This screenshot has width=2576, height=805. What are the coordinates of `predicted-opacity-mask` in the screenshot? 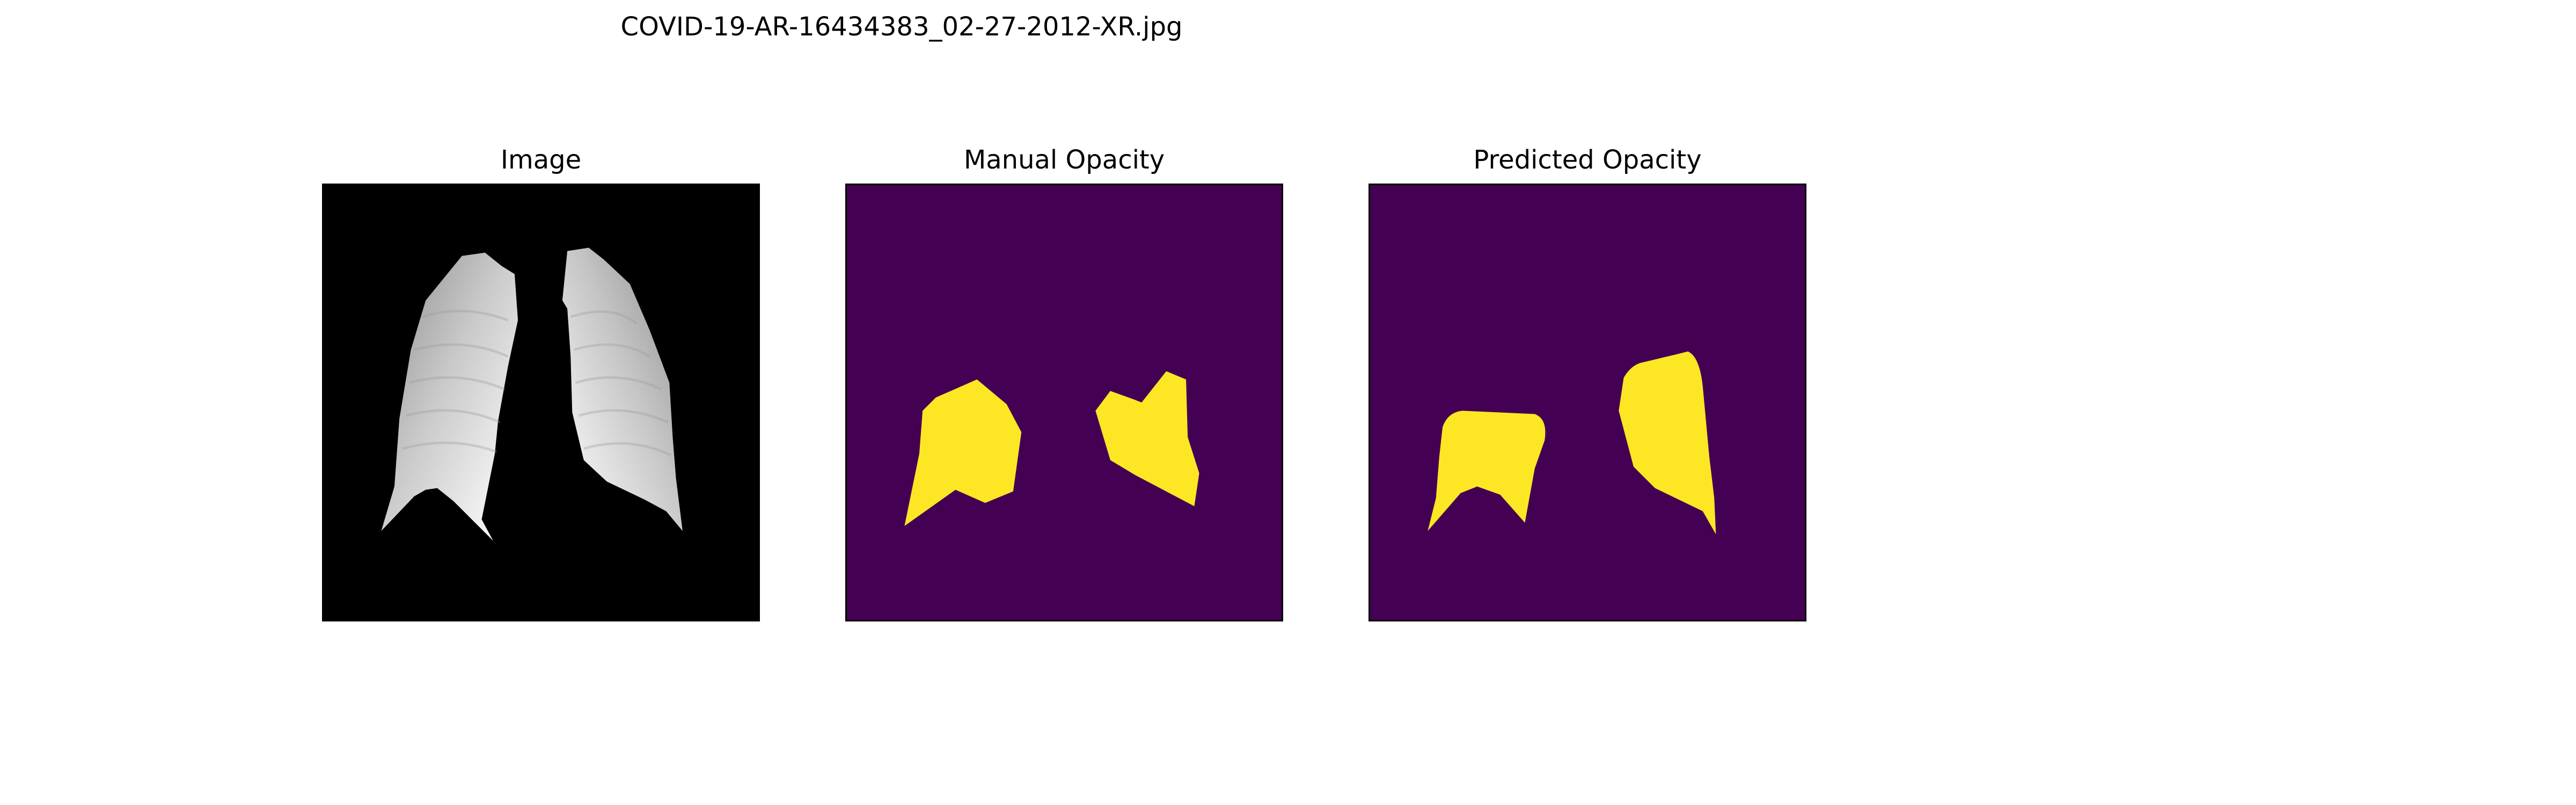 It's located at (1587, 402).